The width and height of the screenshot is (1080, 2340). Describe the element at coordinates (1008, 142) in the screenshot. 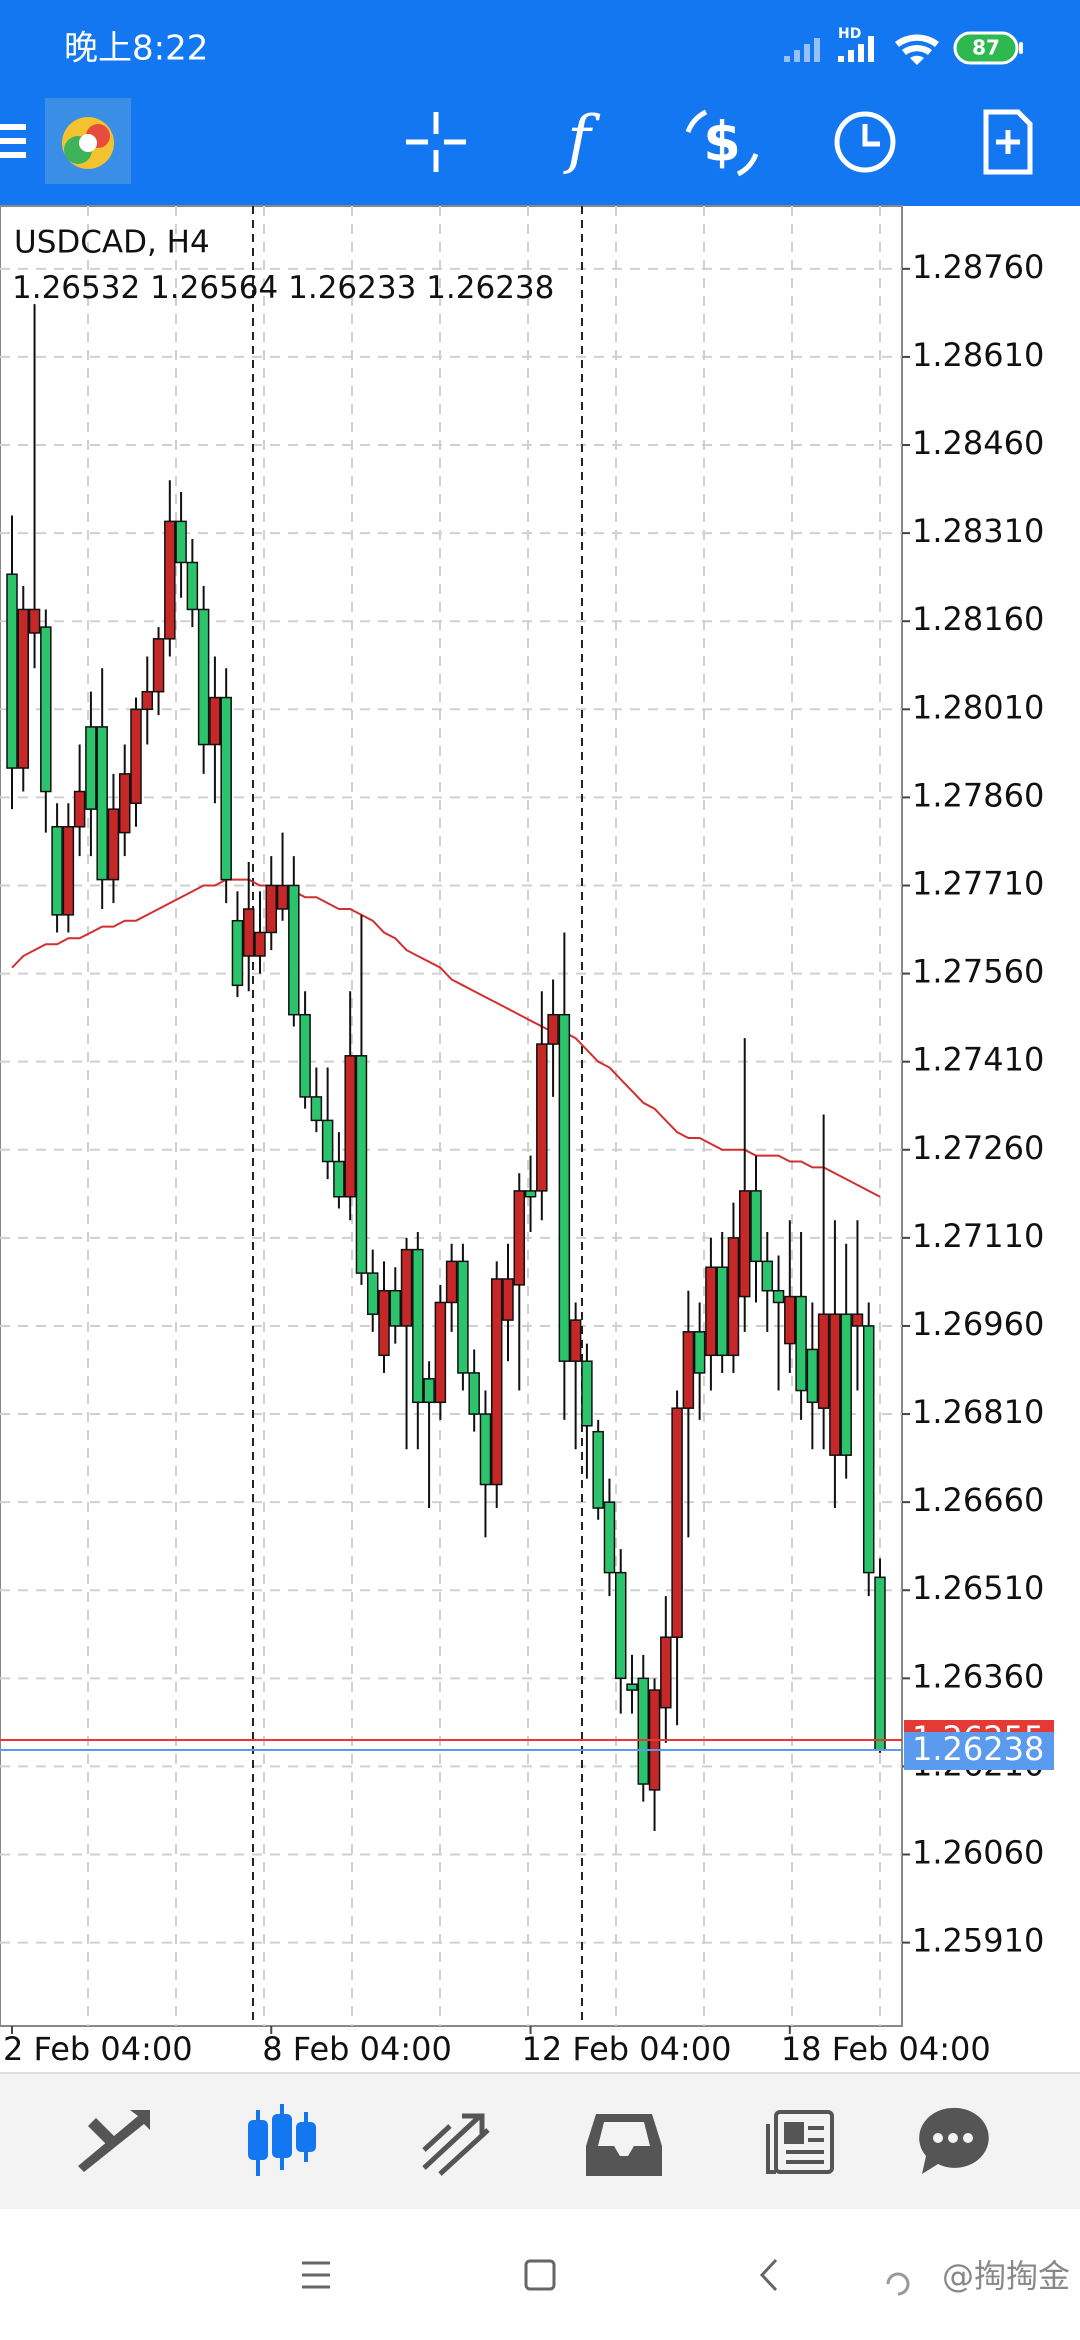

I see `template-button` at that location.